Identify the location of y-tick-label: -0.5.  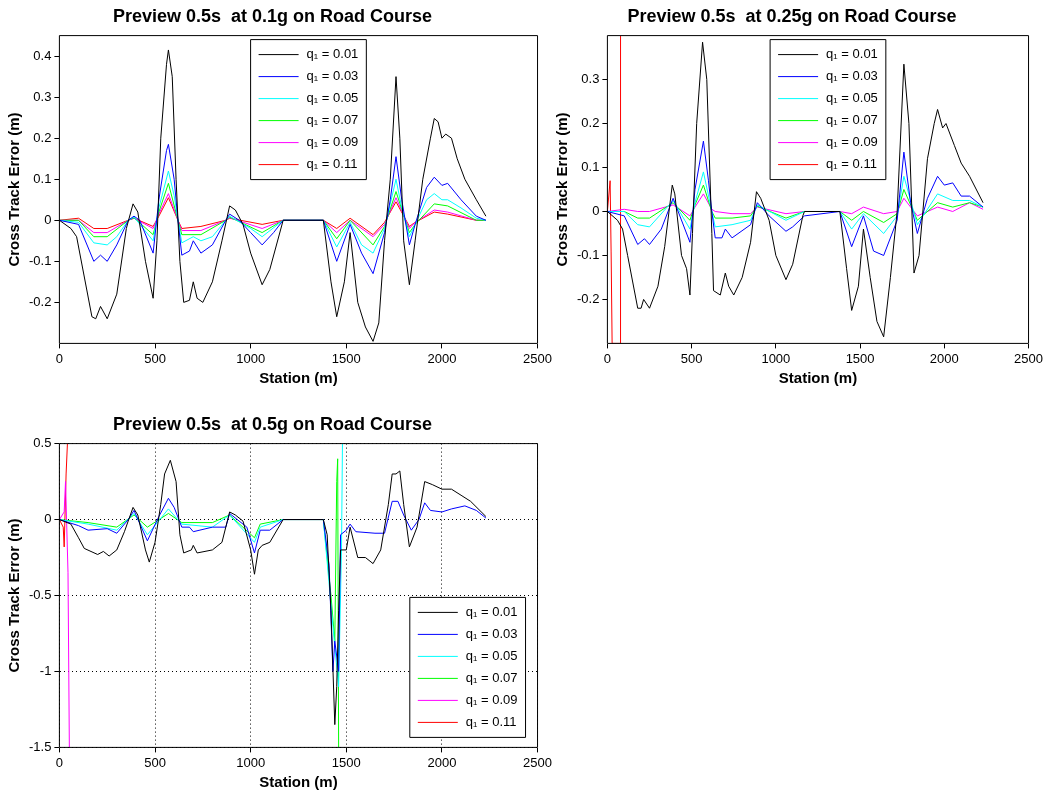
(40, 595).